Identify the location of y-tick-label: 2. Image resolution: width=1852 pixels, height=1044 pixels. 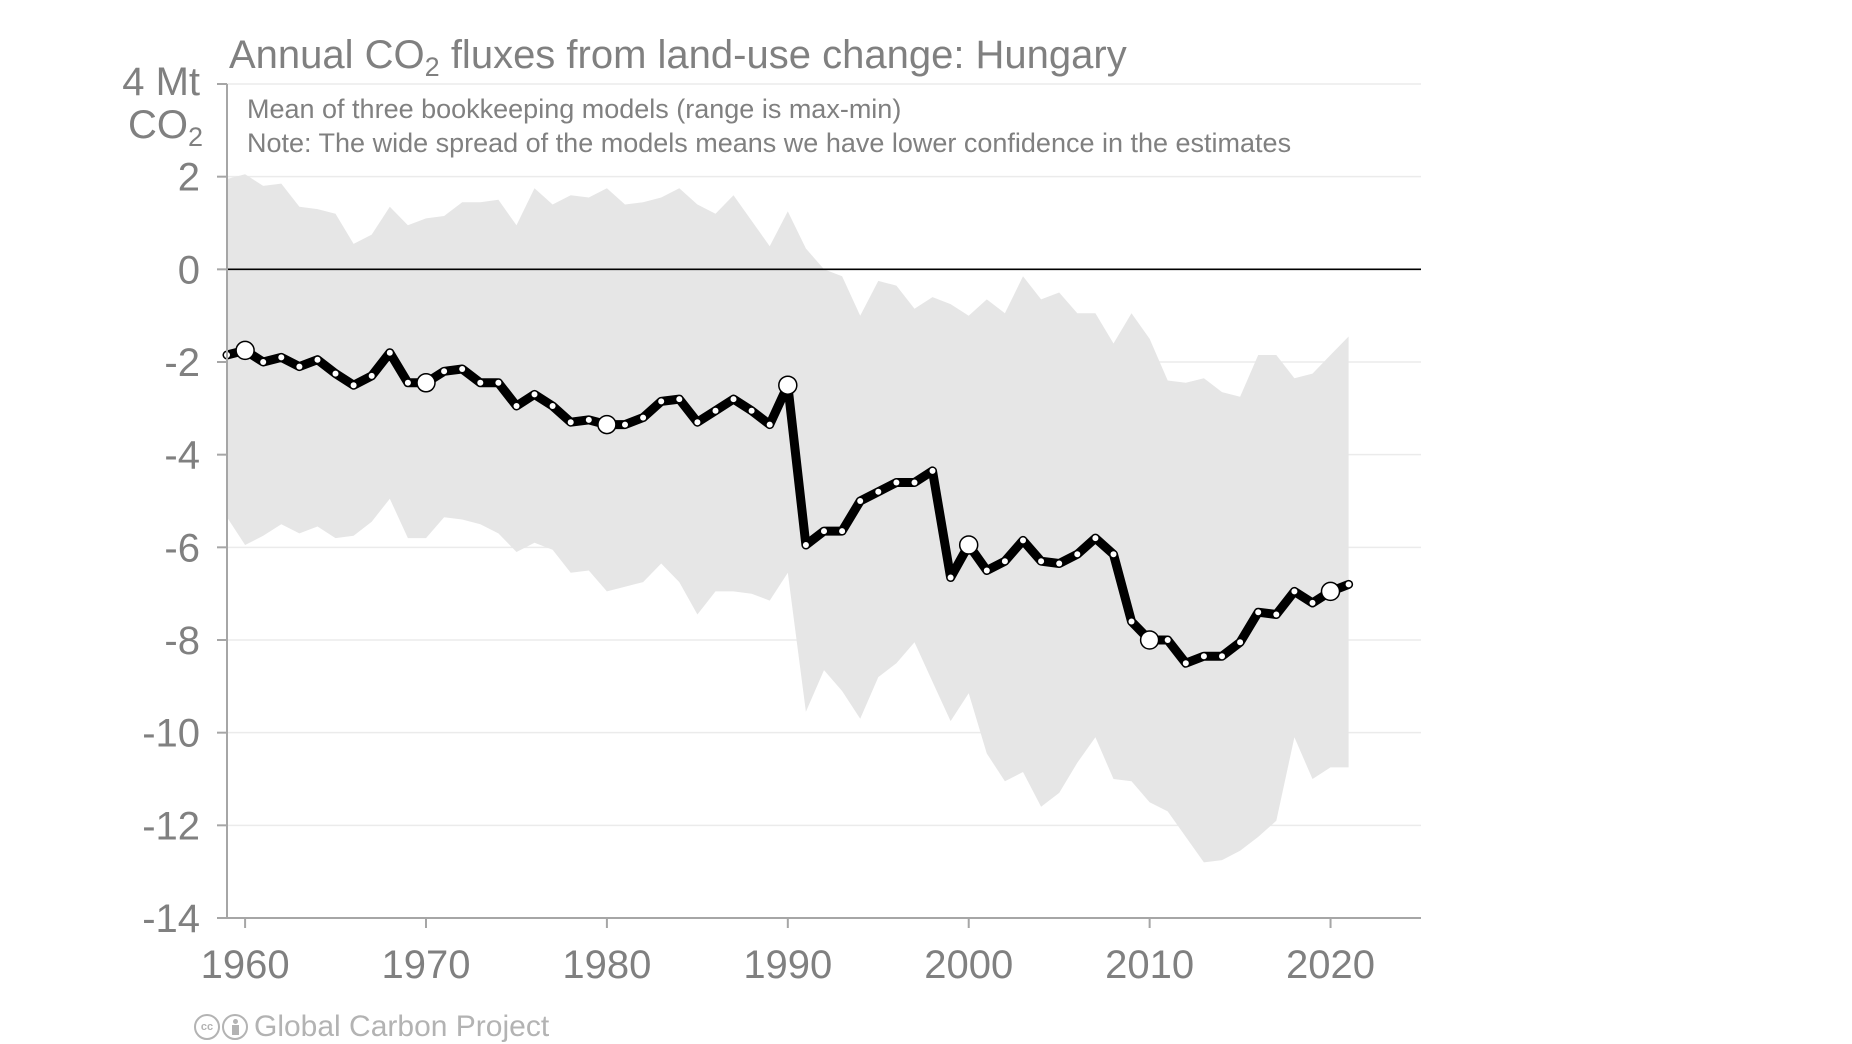
(189, 178).